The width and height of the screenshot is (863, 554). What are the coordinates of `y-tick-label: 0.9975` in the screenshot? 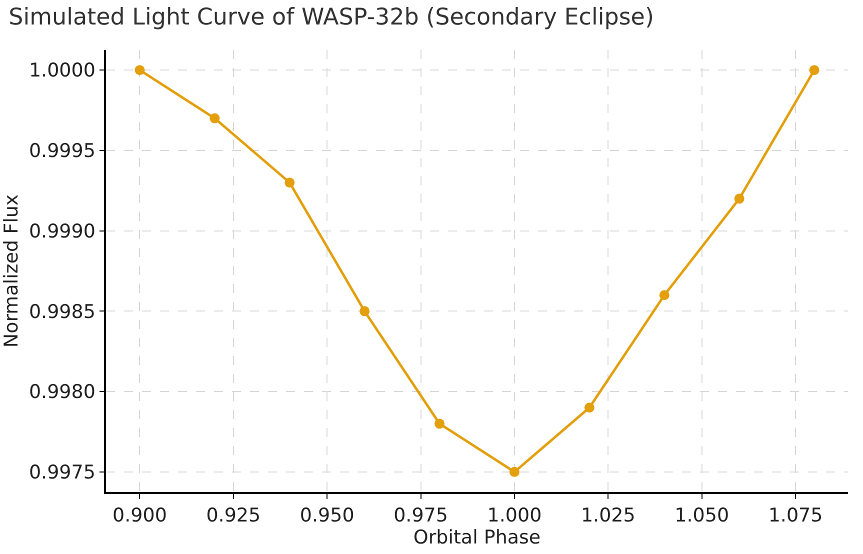 It's located at (62, 473).